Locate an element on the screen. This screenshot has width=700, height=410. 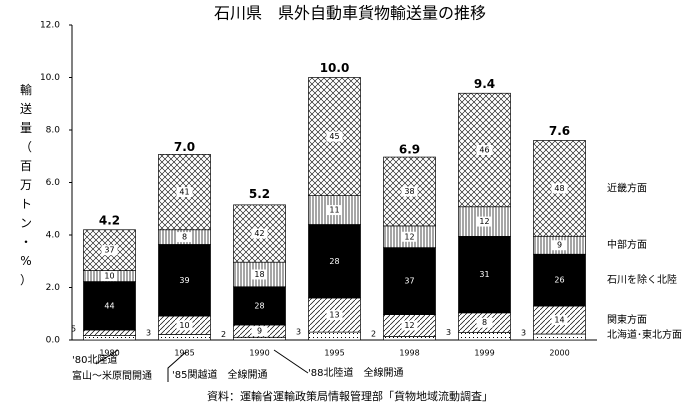
y-tick-label: 6.0 is located at coordinates (53, 183).